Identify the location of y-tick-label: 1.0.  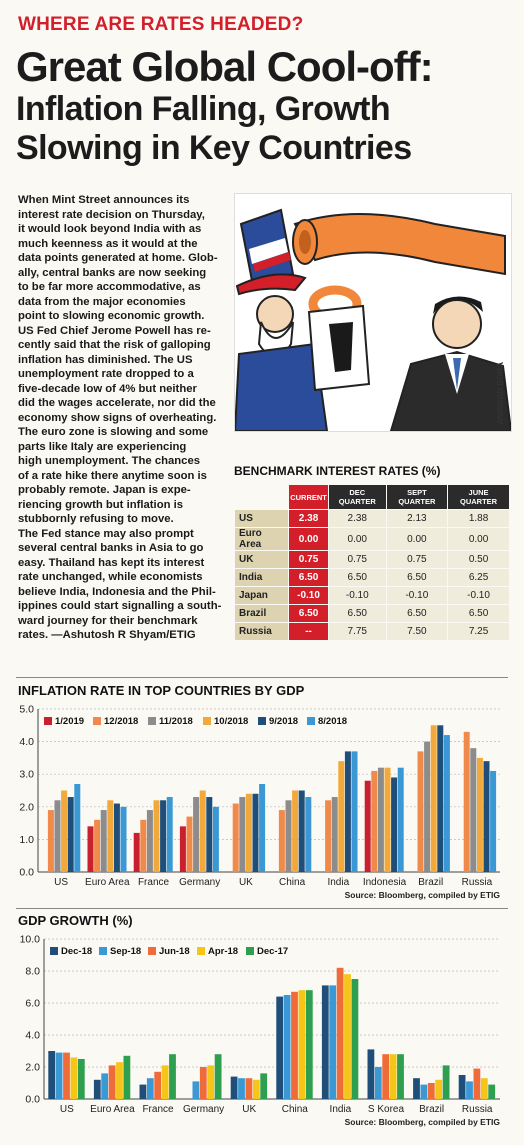
(26, 840).